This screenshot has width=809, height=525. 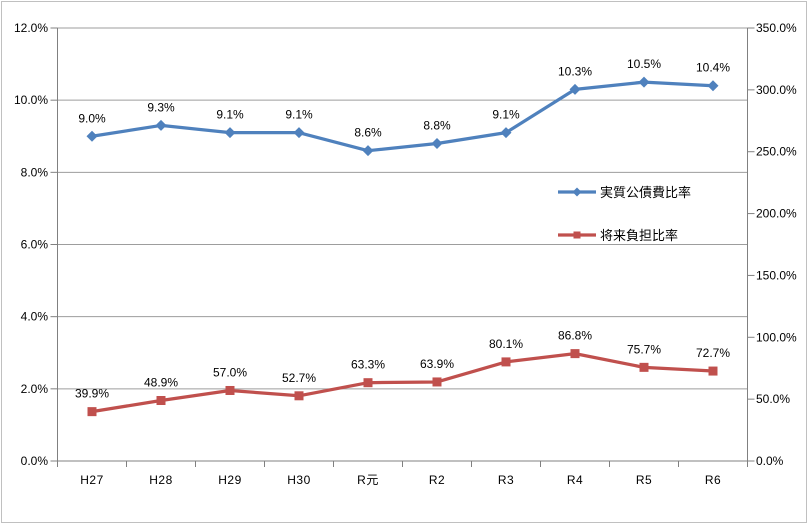 I want to click on y-axis-right-tick-label: 250.0%, so click(x=776, y=152).